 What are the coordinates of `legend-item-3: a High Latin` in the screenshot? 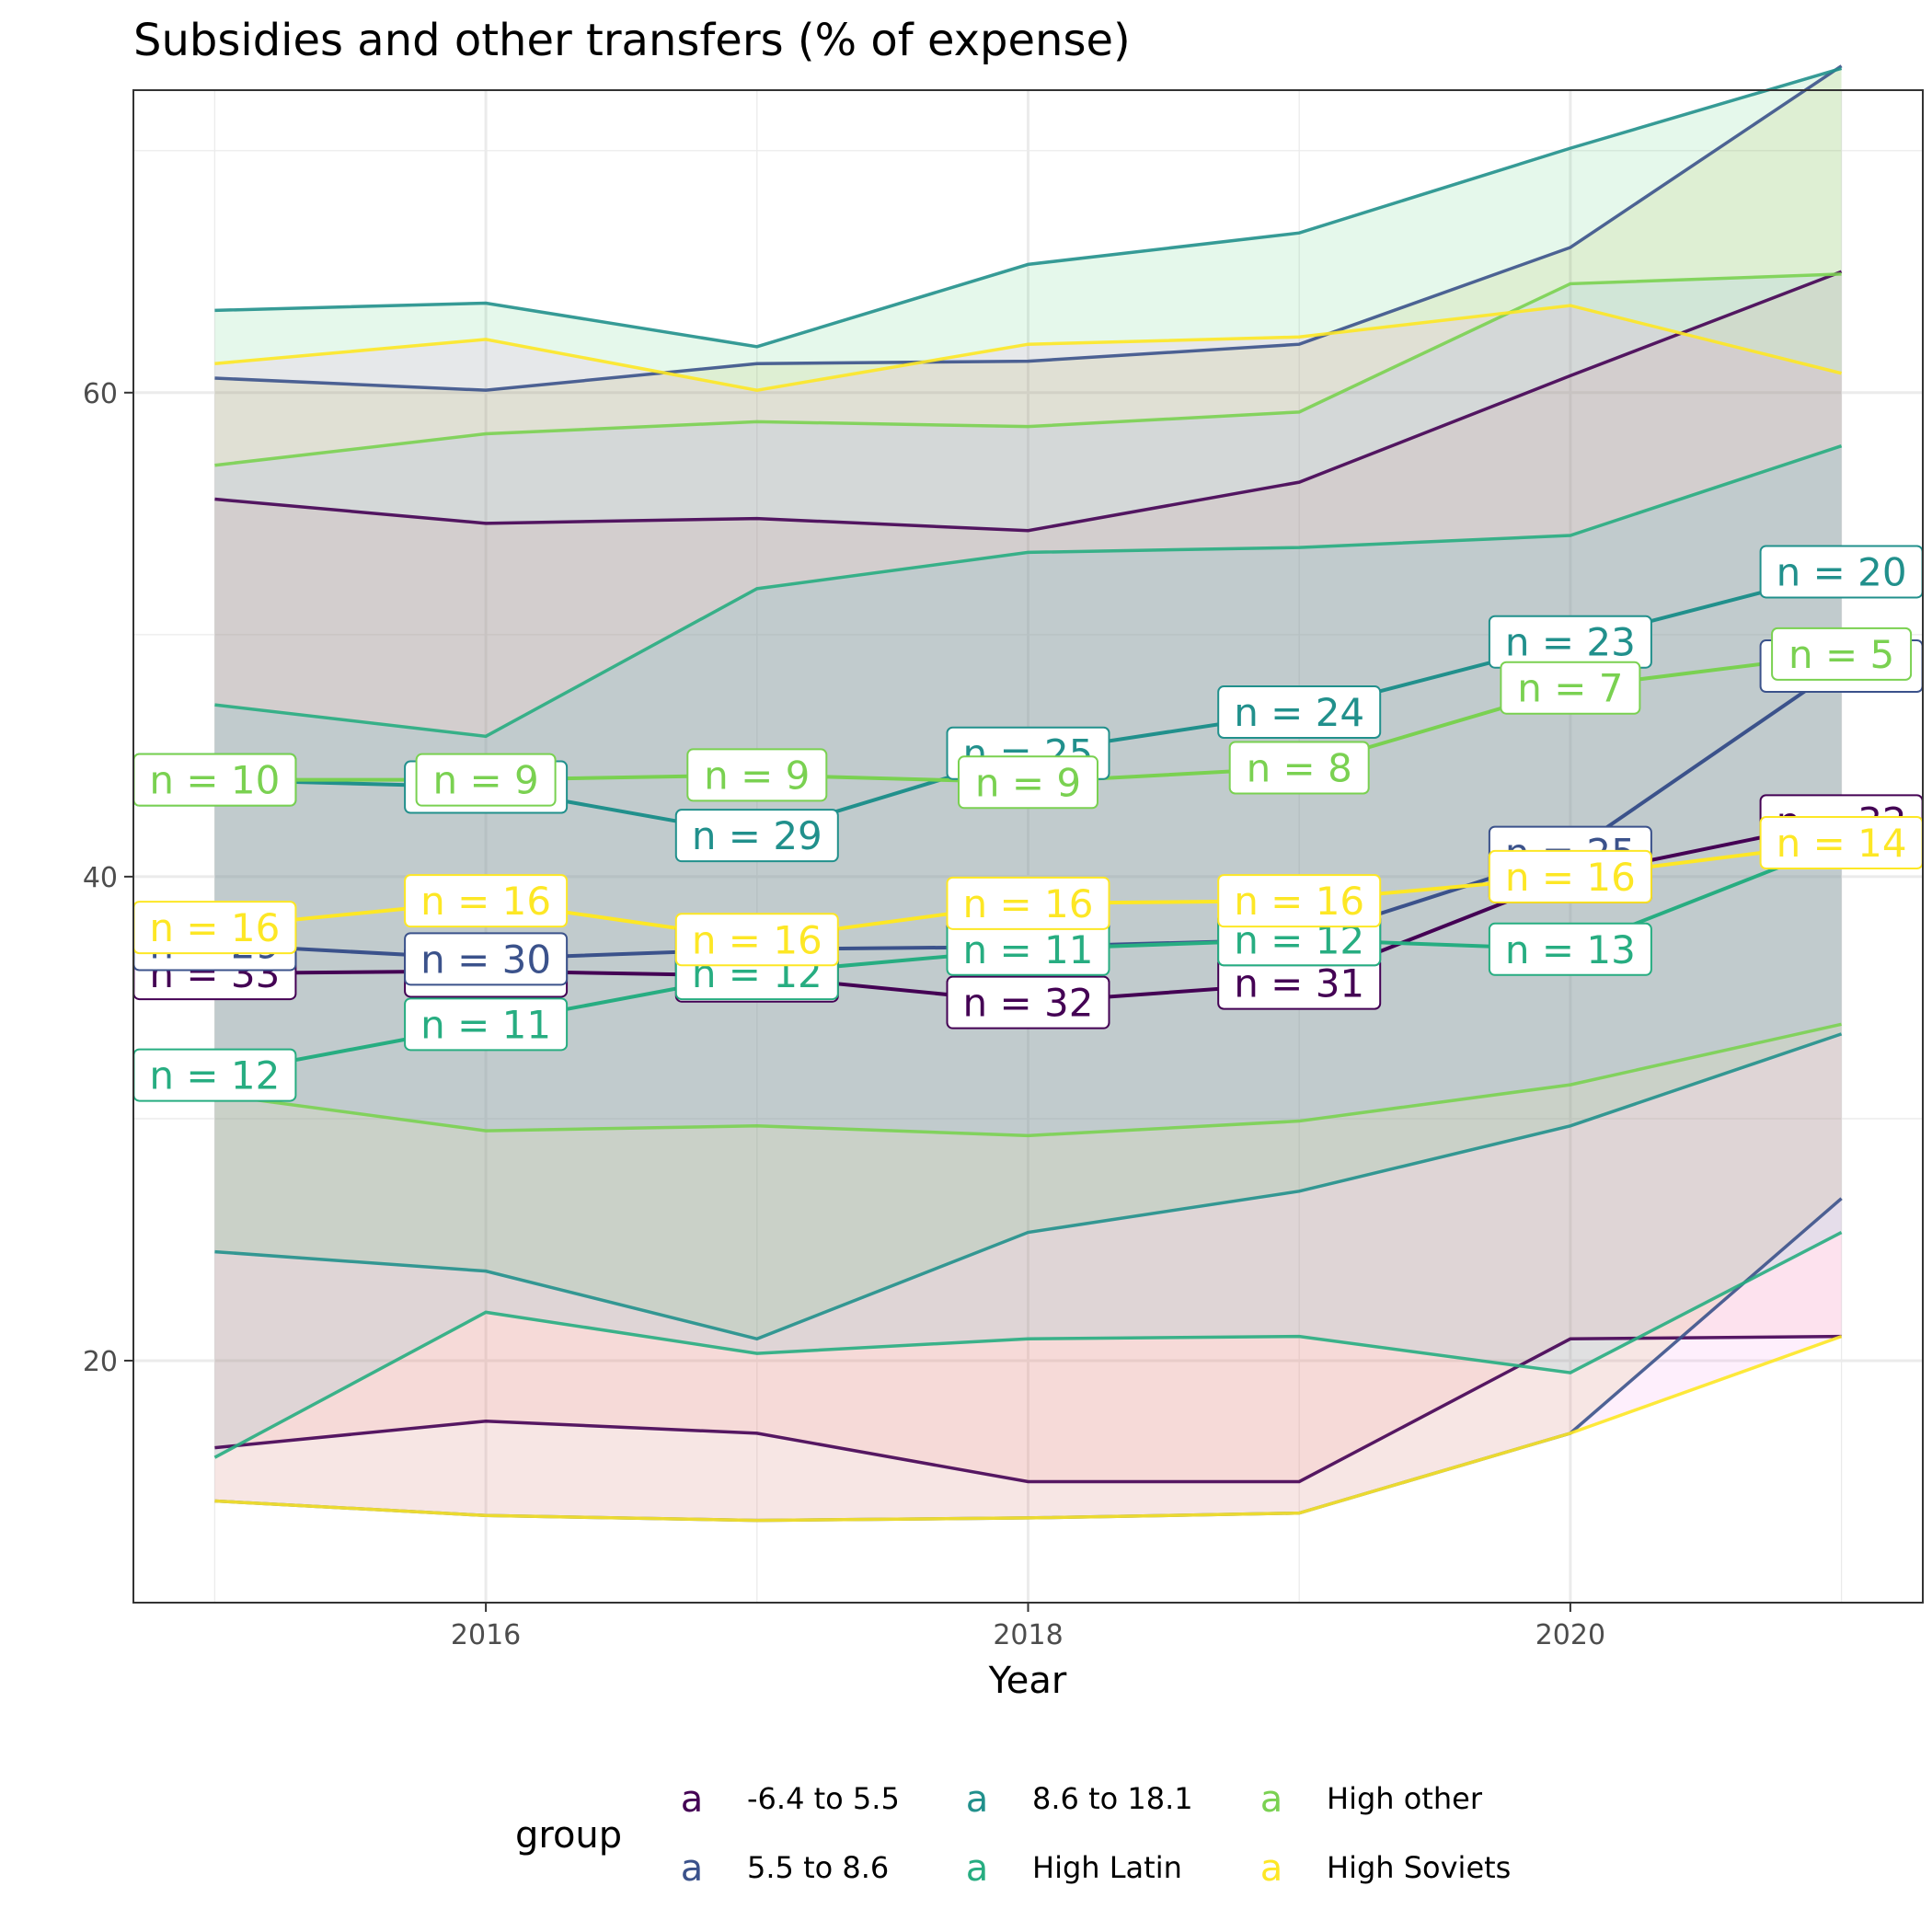 It's located at (1074, 1868).